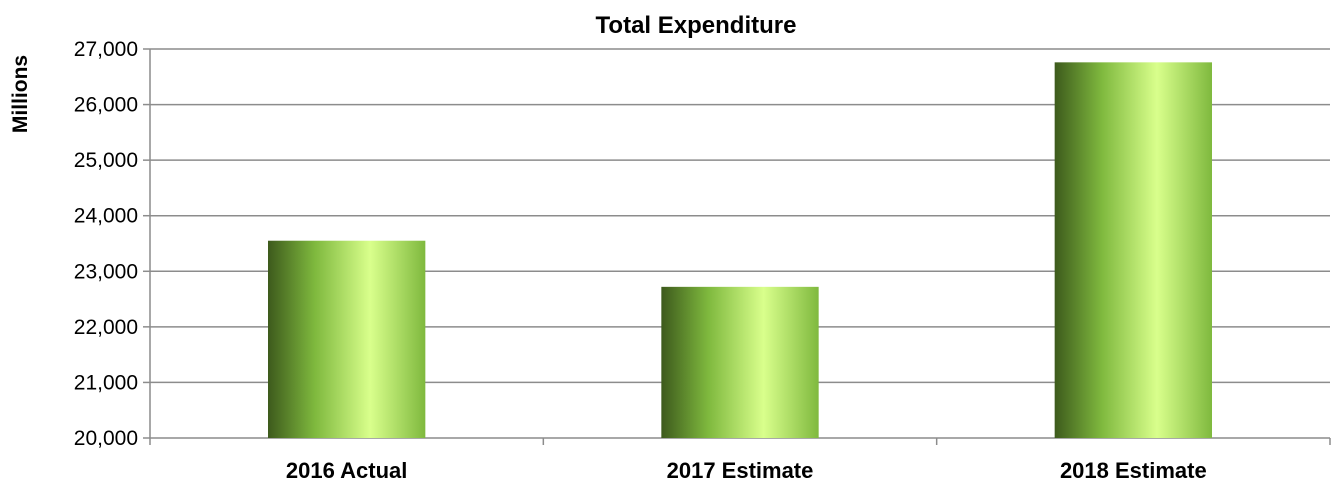 The image size is (1338, 487). Describe the element at coordinates (106, 382) in the screenshot. I see `y-tick-label: 21,000` at that location.